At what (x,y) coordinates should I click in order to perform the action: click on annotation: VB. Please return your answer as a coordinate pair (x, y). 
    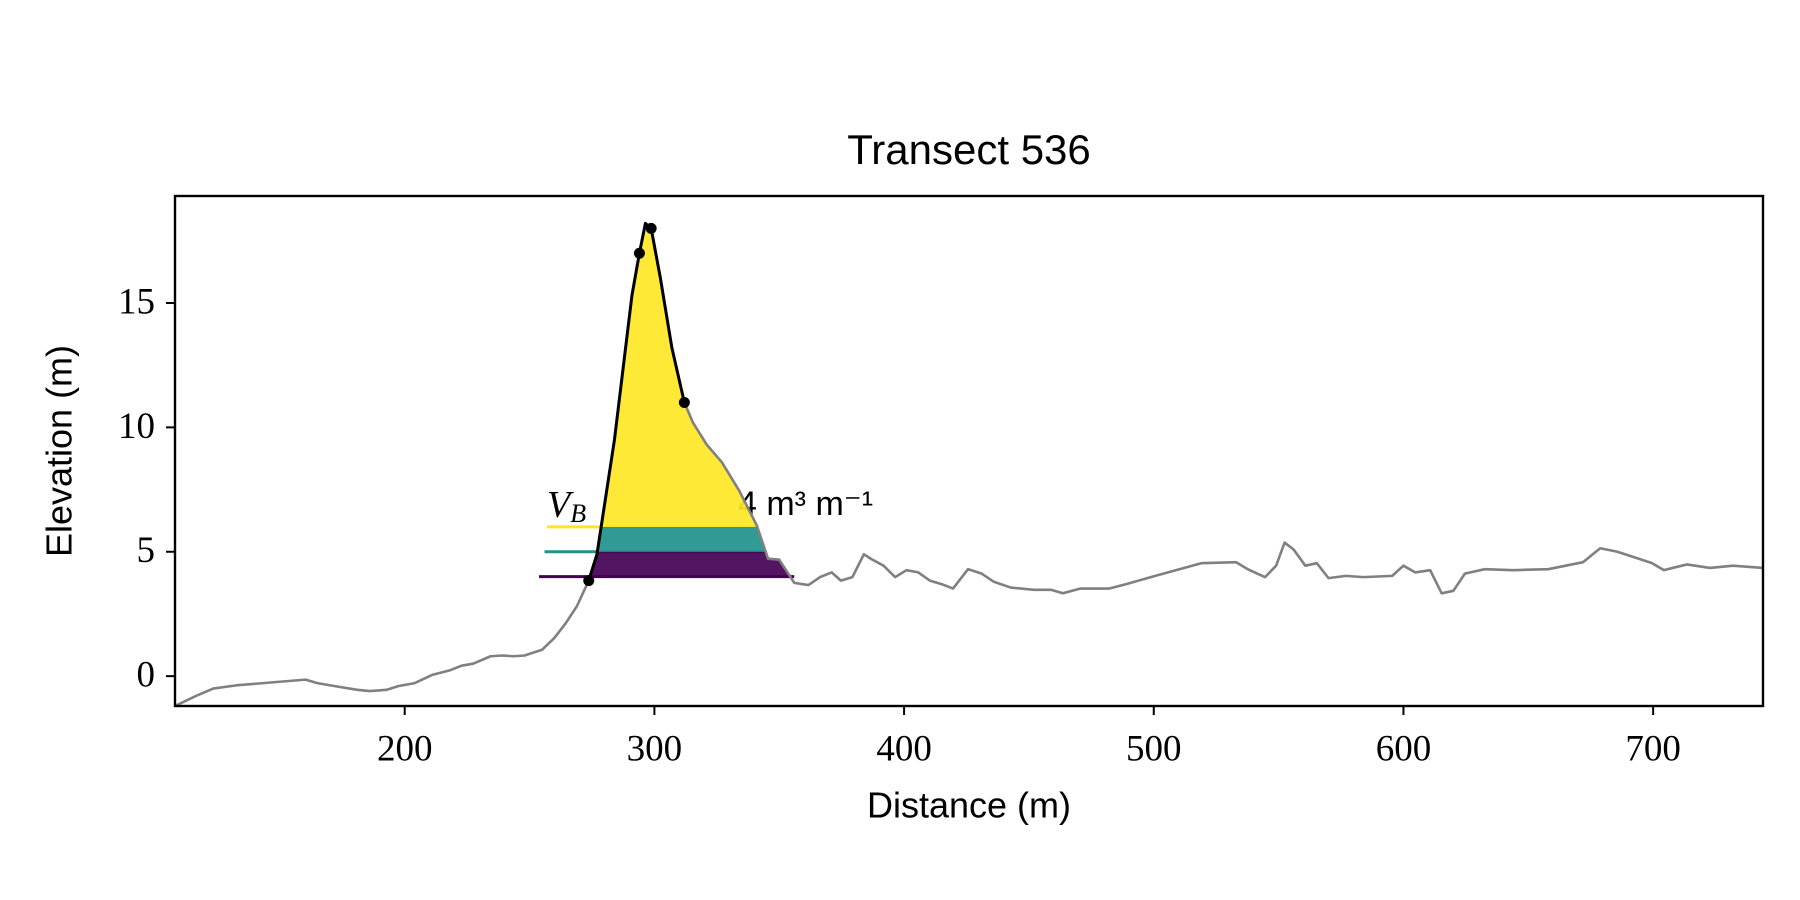
    Looking at the image, I should click on (566, 506).